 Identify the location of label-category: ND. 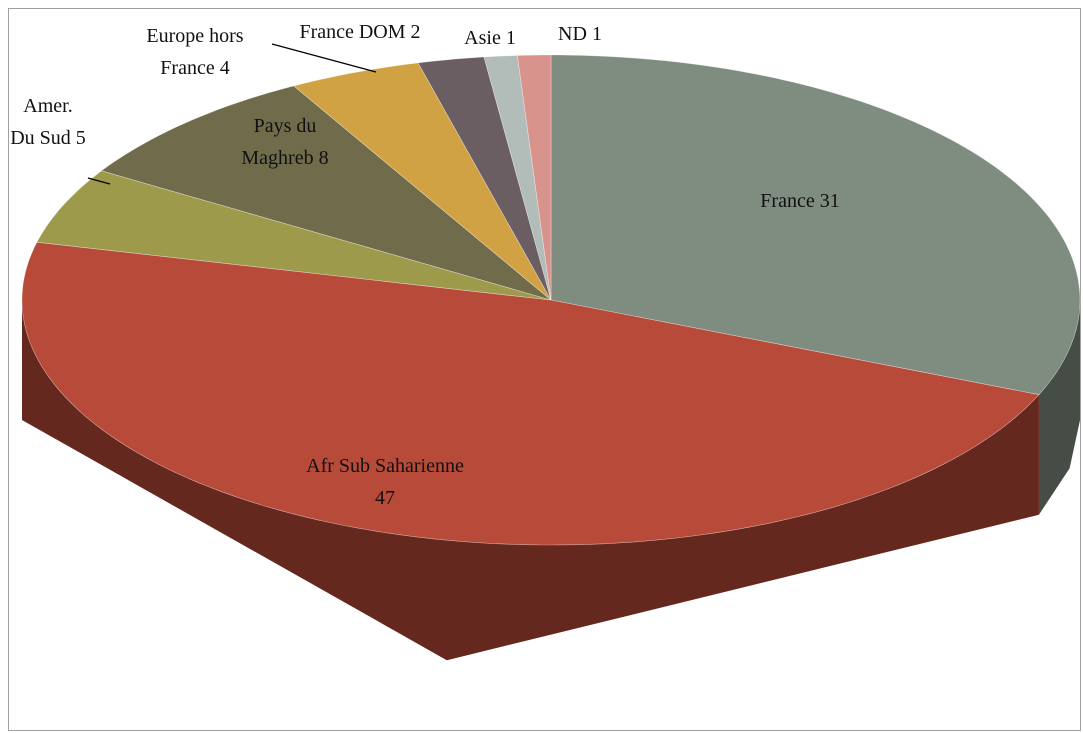
(572, 34).